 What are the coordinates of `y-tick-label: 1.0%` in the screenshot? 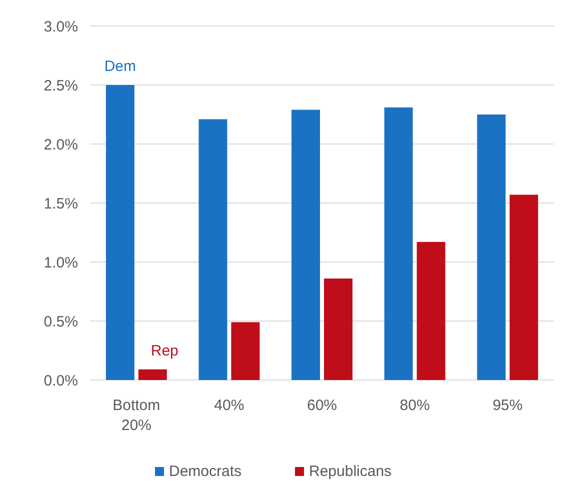 It's located at (61, 263).